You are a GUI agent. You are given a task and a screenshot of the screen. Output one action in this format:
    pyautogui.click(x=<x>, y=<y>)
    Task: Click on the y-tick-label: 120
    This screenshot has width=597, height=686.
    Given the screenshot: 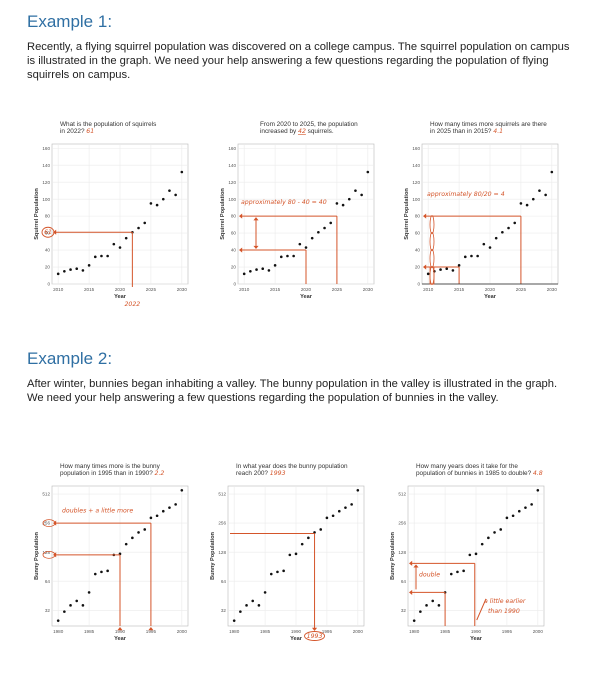 What is the action you would take?
    pyautogui.click(x=416, y=182)
    